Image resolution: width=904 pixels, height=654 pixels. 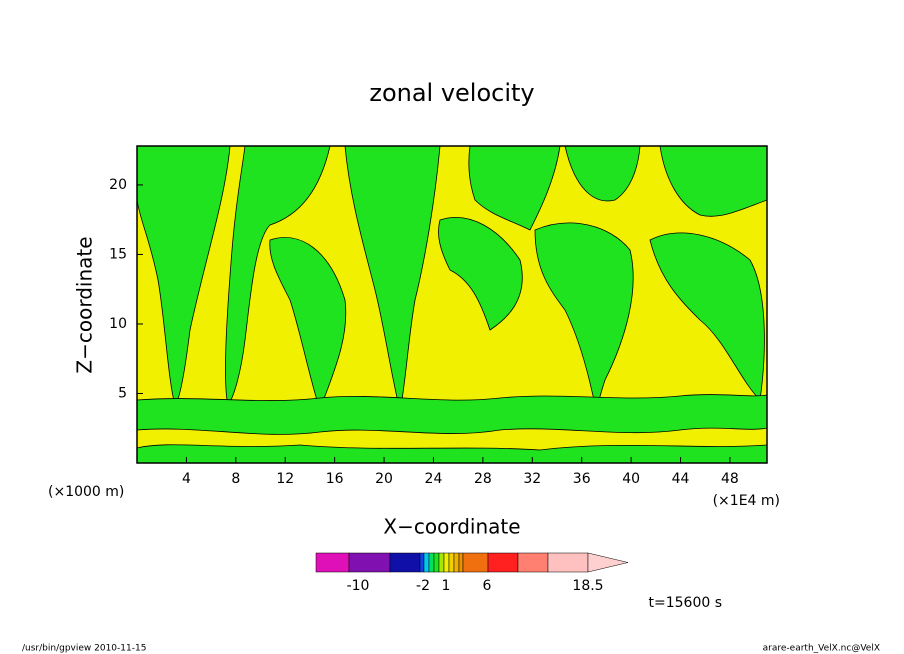 I want to click on colorbar-label: 1, so click(x=446, y=586).